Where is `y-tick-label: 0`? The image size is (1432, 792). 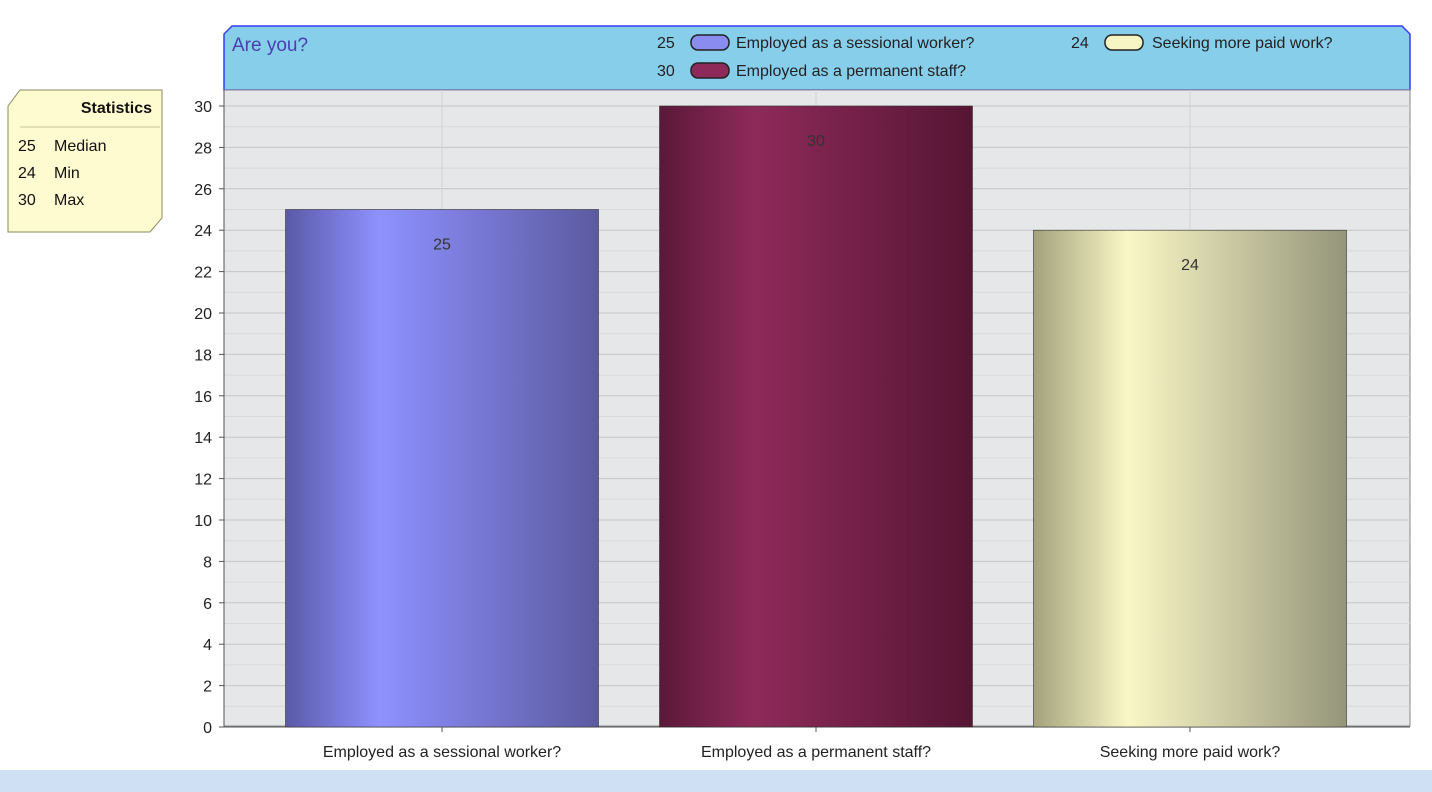 y-tick-label: 0 is located at coordinates (207, 728).